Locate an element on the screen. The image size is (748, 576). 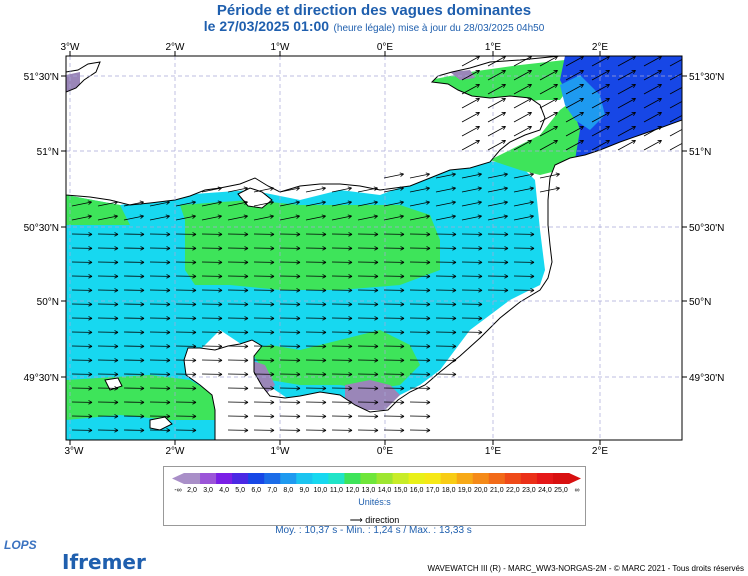
lon-label-bottom: 3°W is located at coordinates (75, 451).